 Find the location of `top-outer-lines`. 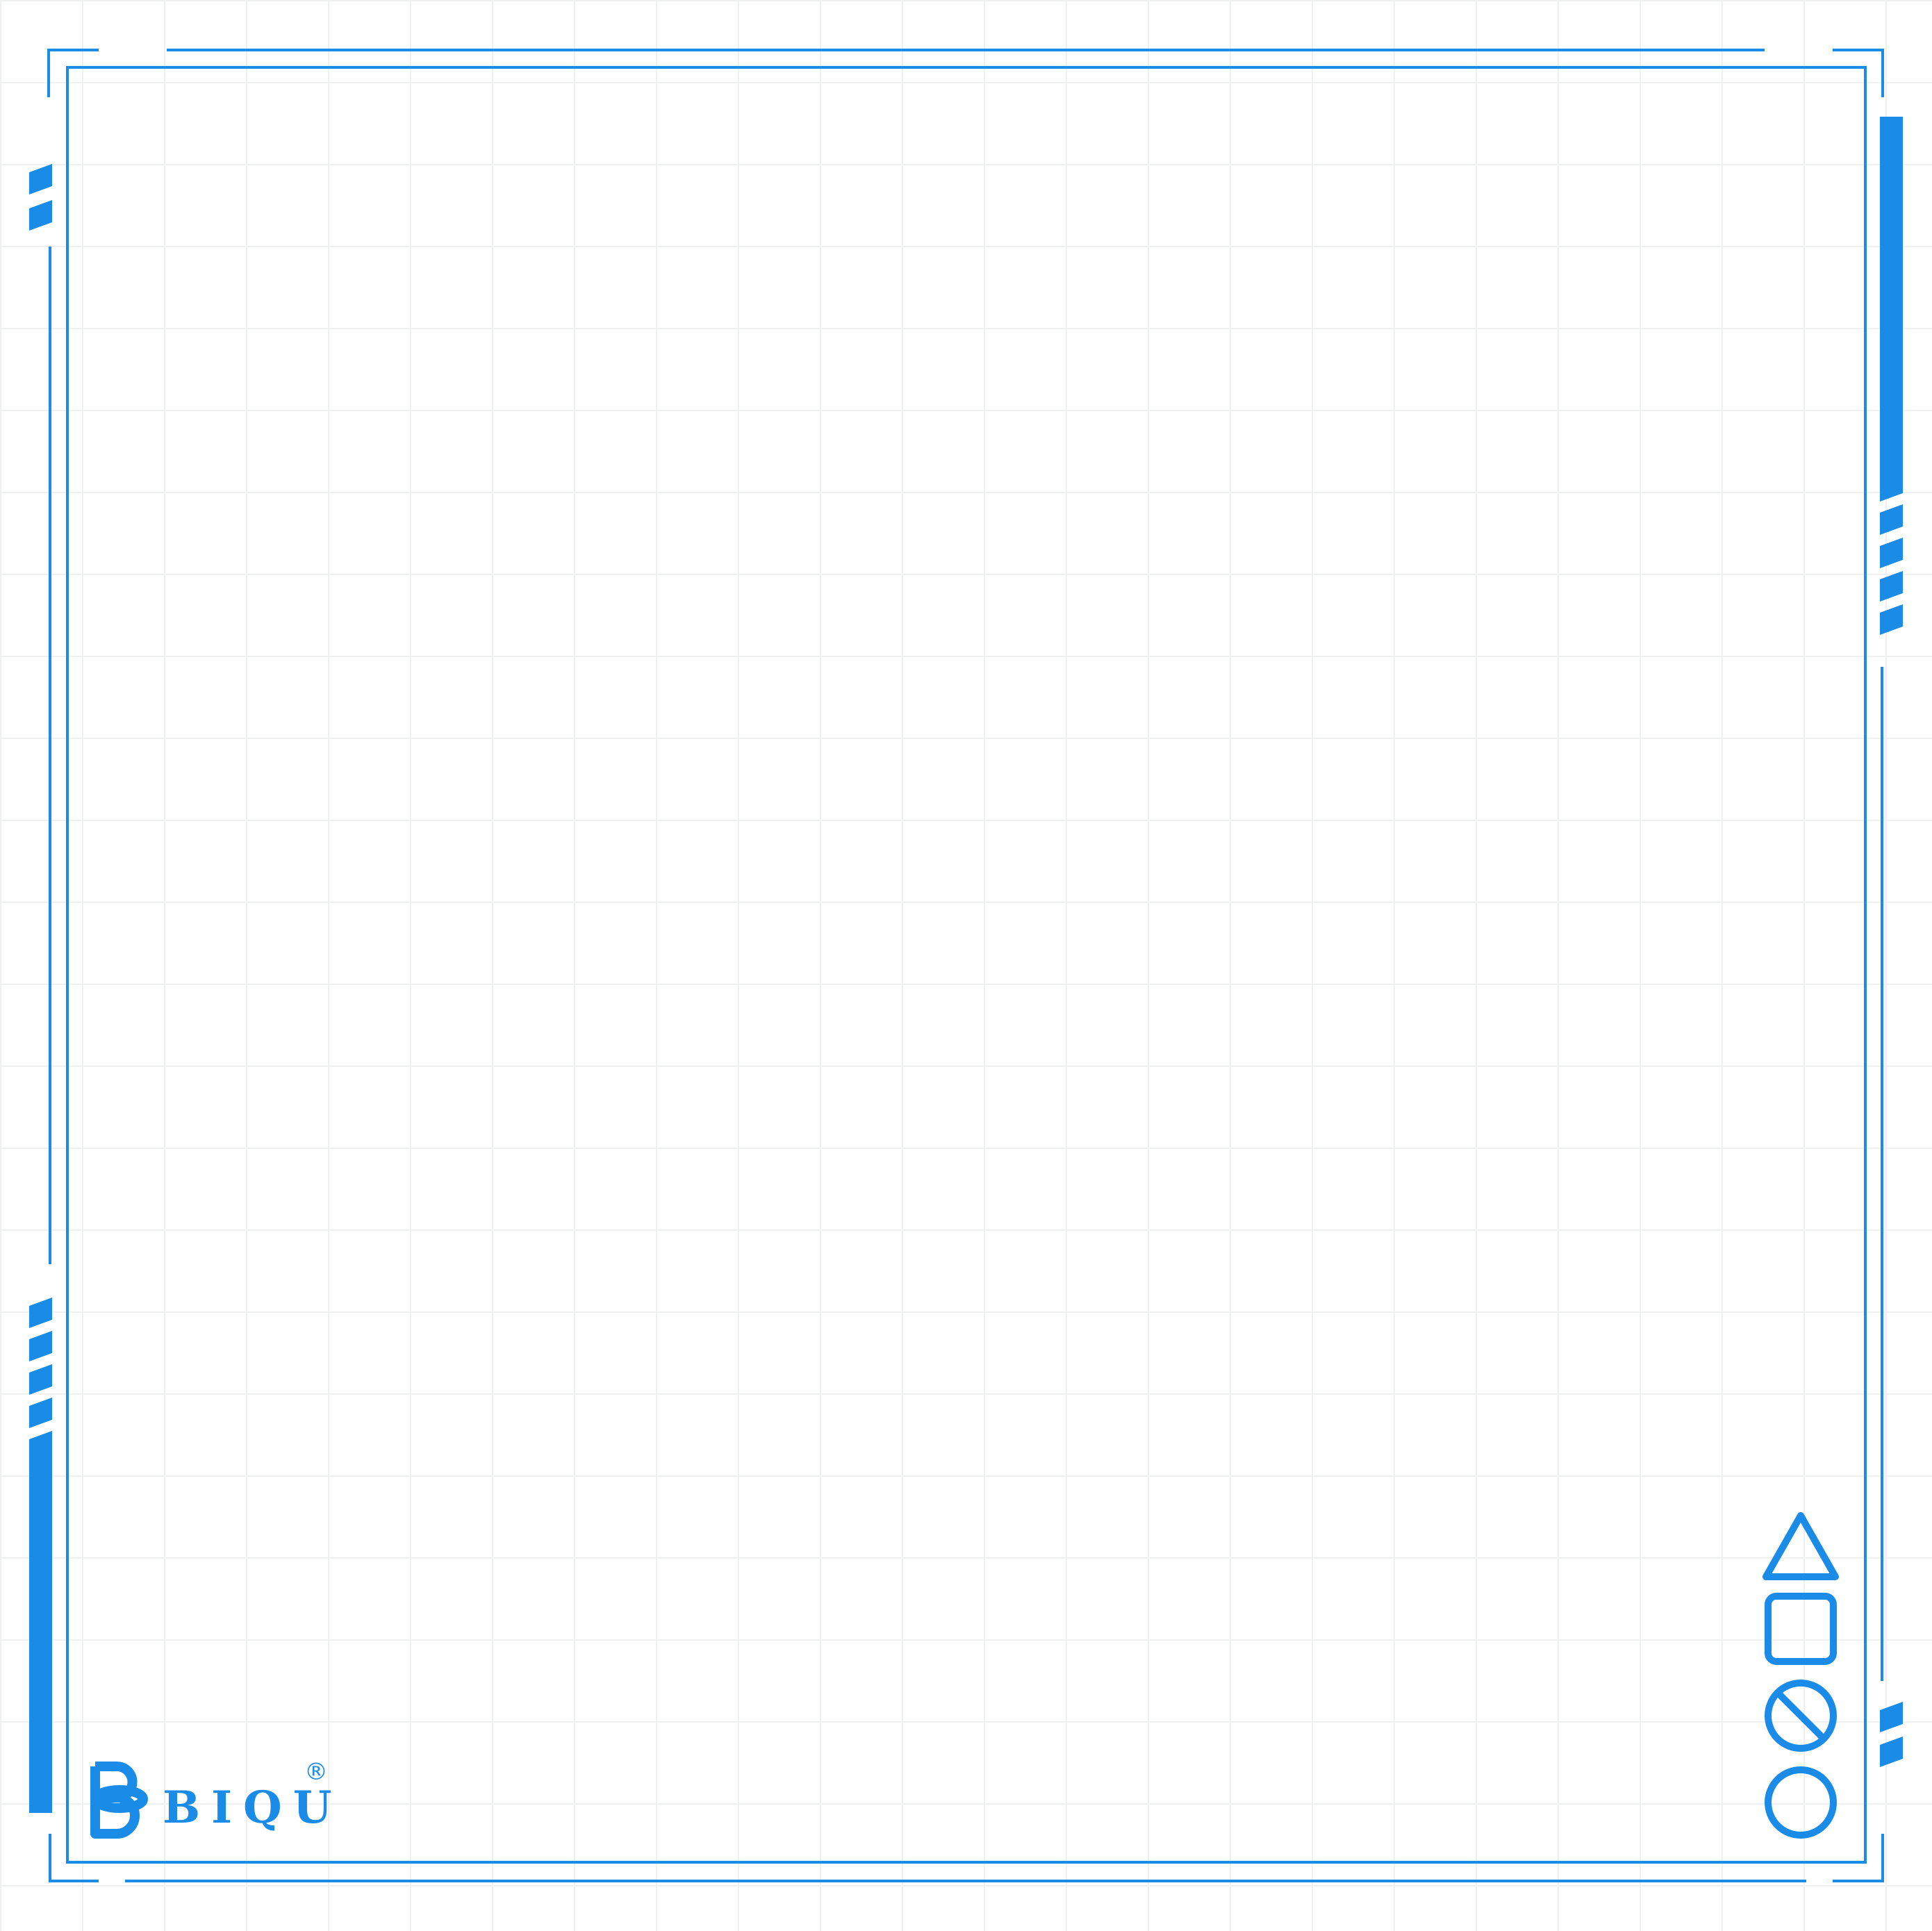

top-outer-lines is located at coordinates (966, 73).